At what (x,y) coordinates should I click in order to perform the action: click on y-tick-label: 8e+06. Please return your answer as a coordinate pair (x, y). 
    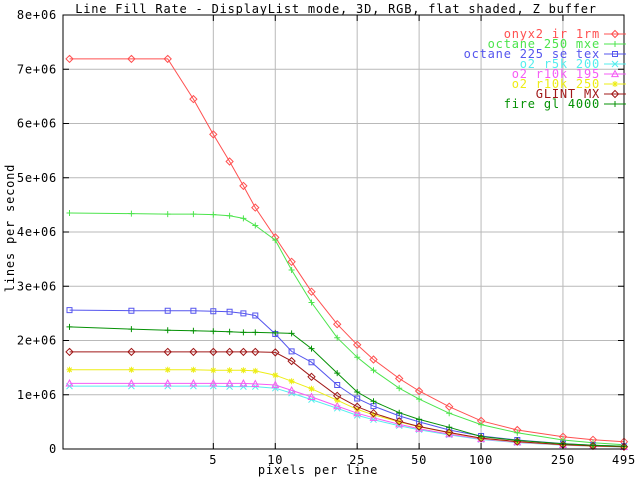
    Looking at the image, I should click on (37, 15).